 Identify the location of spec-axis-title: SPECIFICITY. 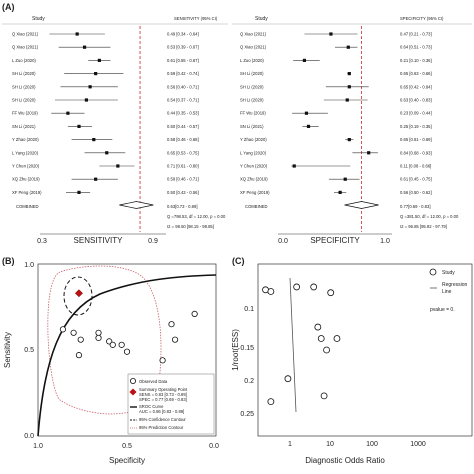
(335, 240).